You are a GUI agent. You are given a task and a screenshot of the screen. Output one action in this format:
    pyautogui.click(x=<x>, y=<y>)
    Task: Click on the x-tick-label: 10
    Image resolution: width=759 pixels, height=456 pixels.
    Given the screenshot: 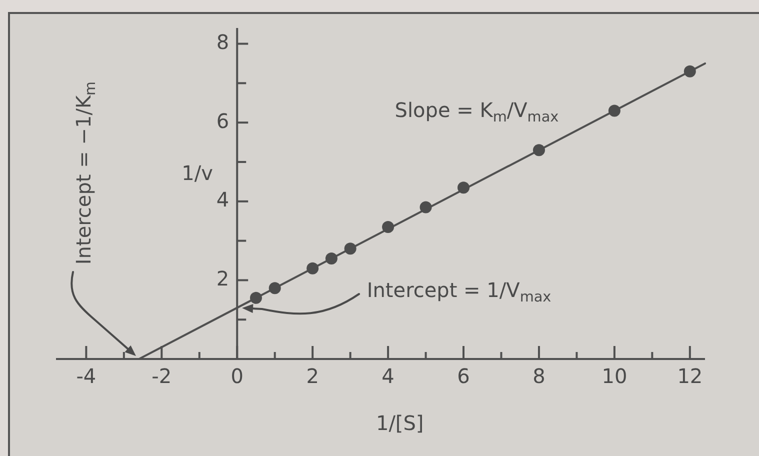 What is the action you would take?
    pyautogui.click(x=615, y=376)
    